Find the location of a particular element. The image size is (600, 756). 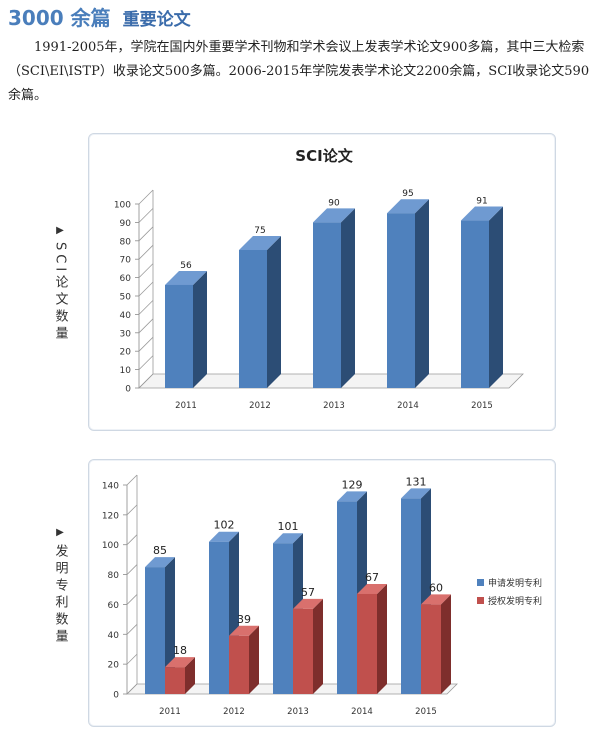

y-tick-label: 70 is located at coordinates (126, 261).